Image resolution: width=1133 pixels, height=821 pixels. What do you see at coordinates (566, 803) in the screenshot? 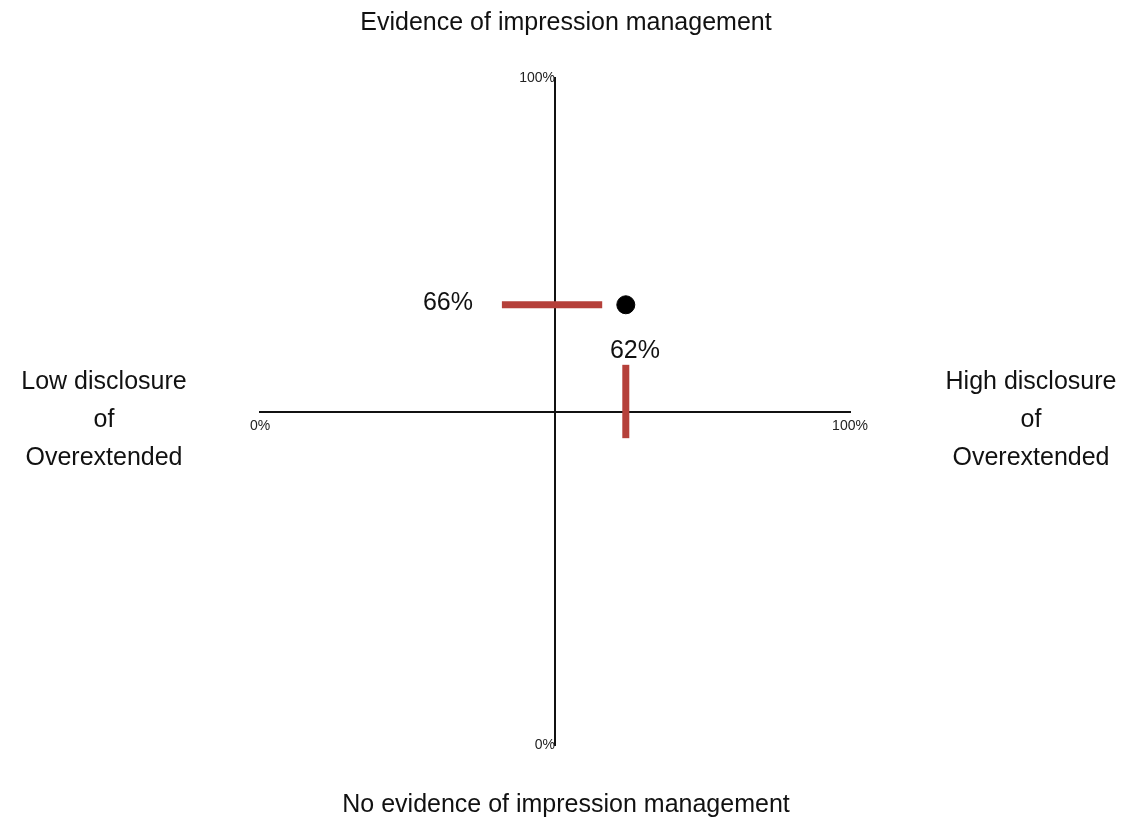
I see `text: No evidence of impression management` at bounding box center [566, 803].